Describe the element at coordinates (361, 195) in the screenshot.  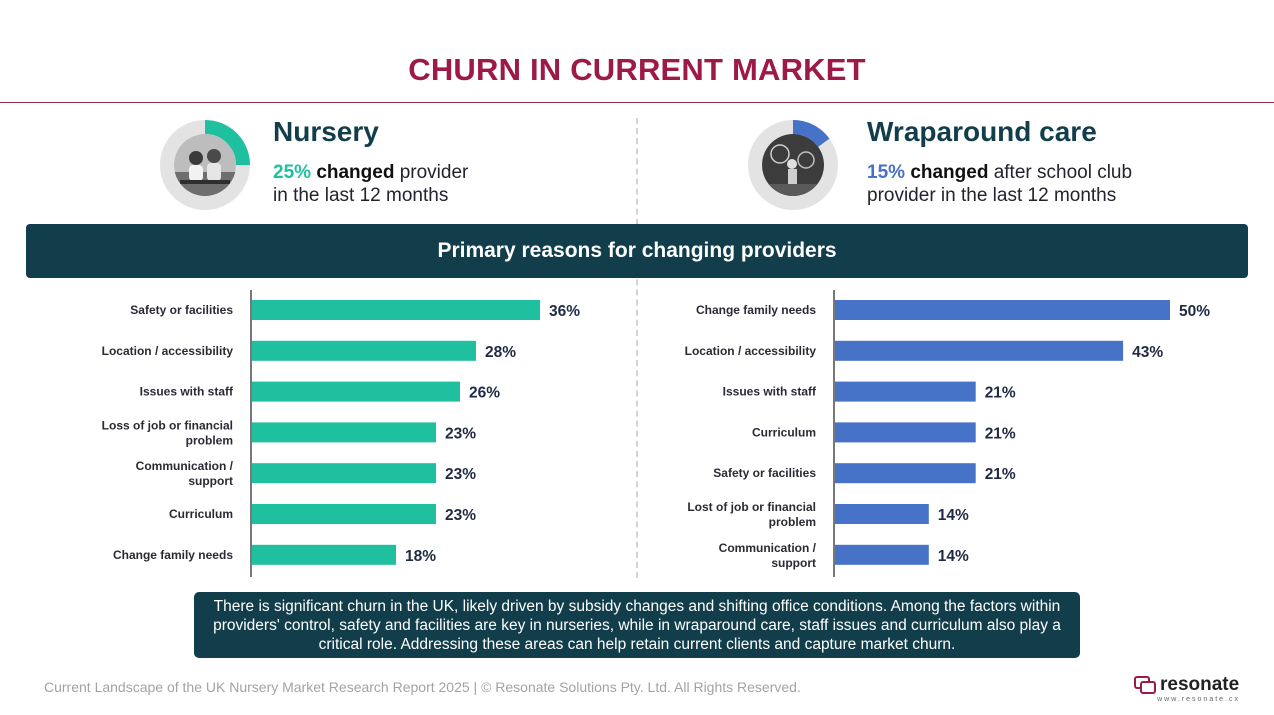
I see `nursery-line2: in the last 12 months` at that location.